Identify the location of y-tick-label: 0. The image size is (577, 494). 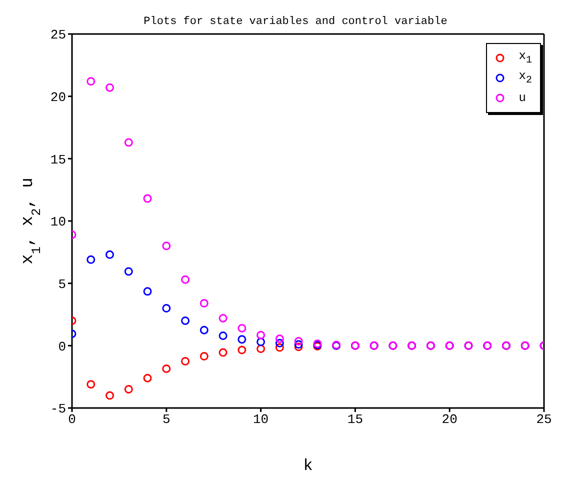
(62, 346).